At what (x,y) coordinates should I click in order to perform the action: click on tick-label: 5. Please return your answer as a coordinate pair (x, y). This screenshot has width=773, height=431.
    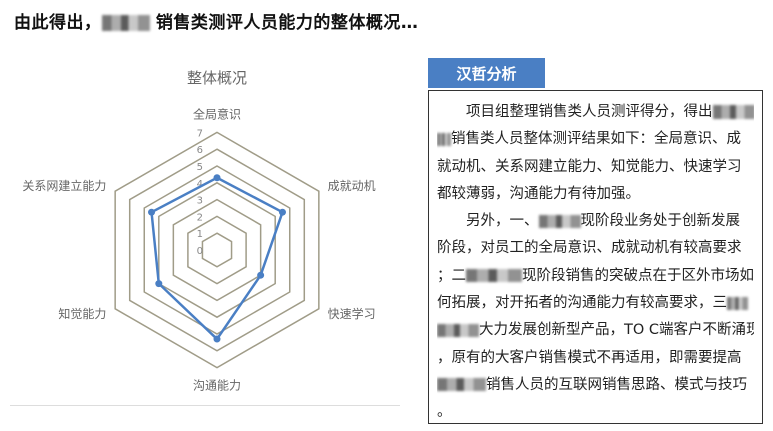
    Looking at the image, I should click on (200, 167).